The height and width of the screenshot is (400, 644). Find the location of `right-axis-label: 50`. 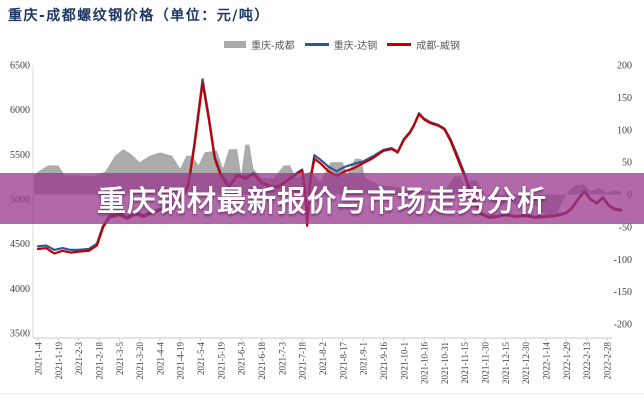

right-axis-label: 50 is located at coordinates (627, 163).